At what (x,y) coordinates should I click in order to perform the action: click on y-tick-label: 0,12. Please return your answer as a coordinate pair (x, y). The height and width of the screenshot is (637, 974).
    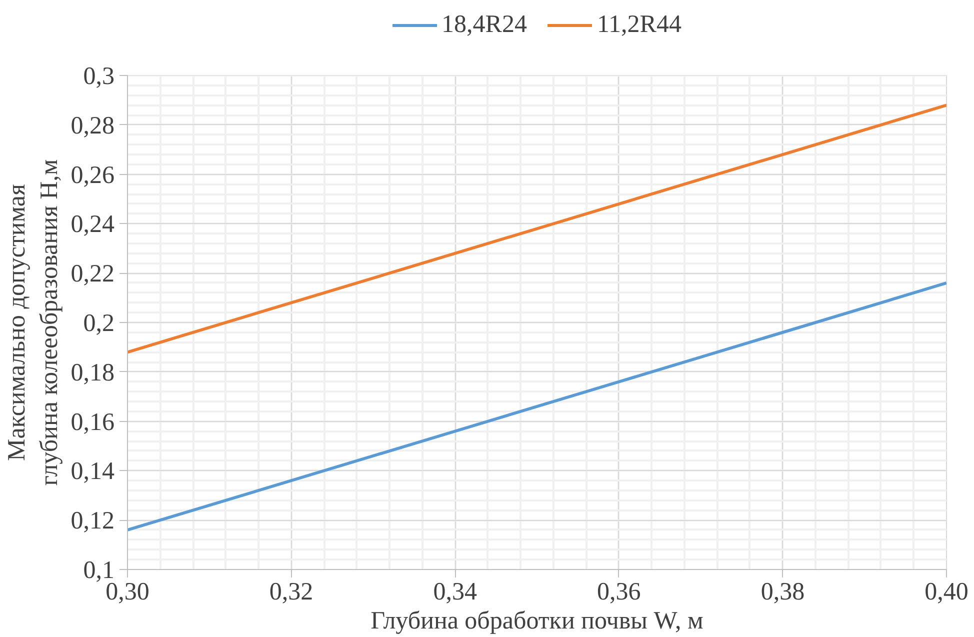
    Looking at the image, I should click on (92, 521).